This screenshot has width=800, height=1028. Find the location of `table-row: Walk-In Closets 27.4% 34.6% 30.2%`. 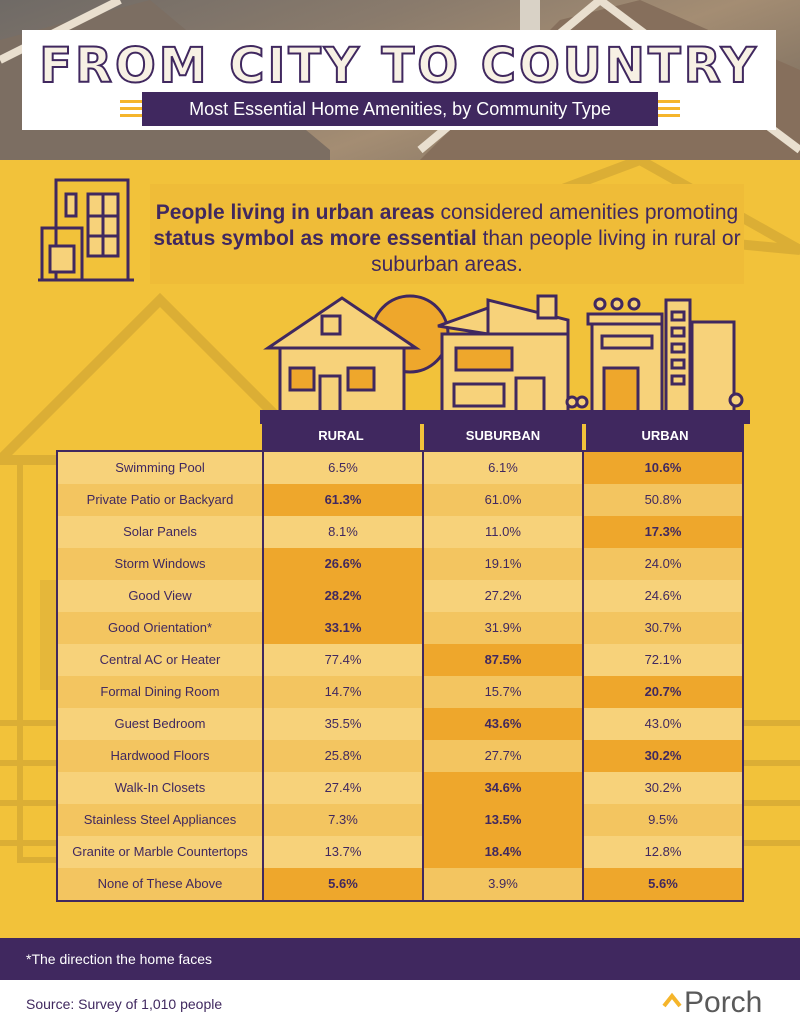

table-row: Walk-In Closets 27.4% 34.6% 30.2% is located at coordinates (400, 788).